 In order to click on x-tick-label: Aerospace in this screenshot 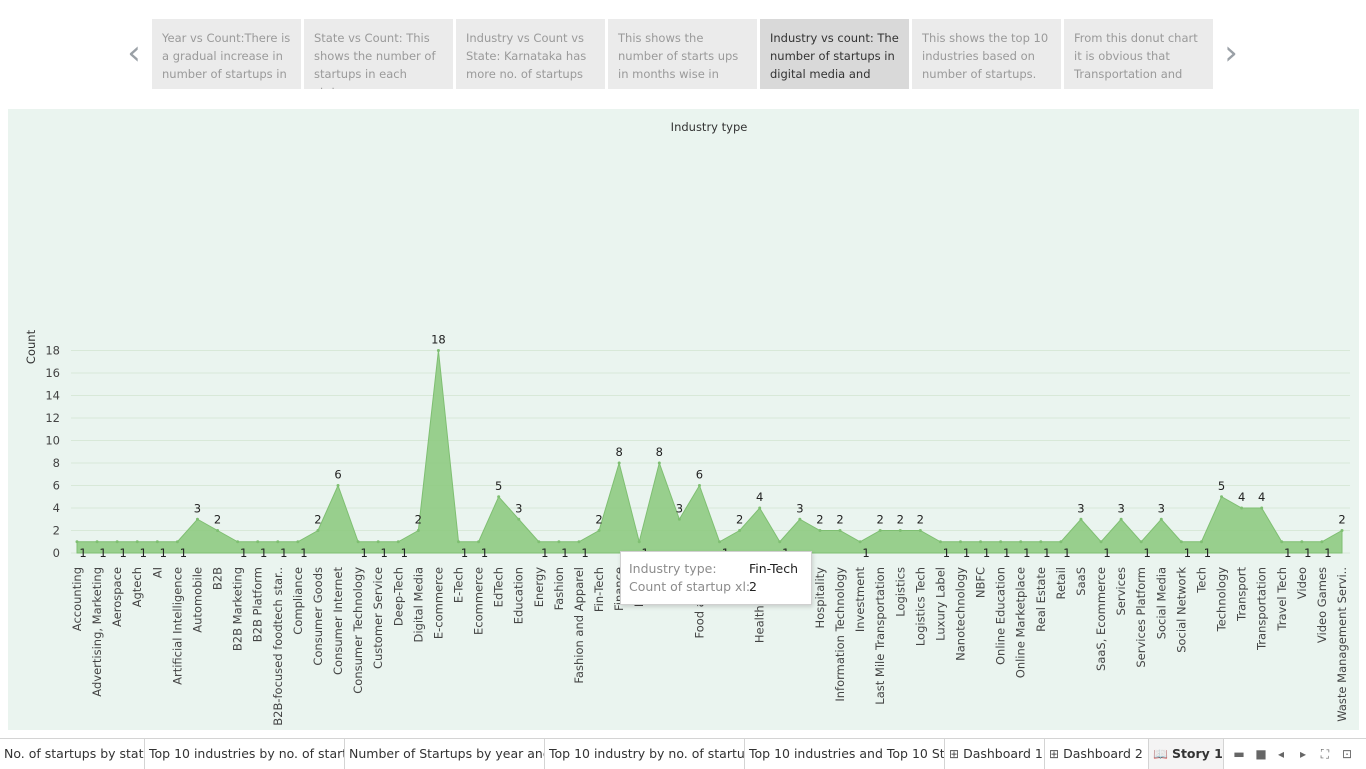, I will do `click(117, 597)`.